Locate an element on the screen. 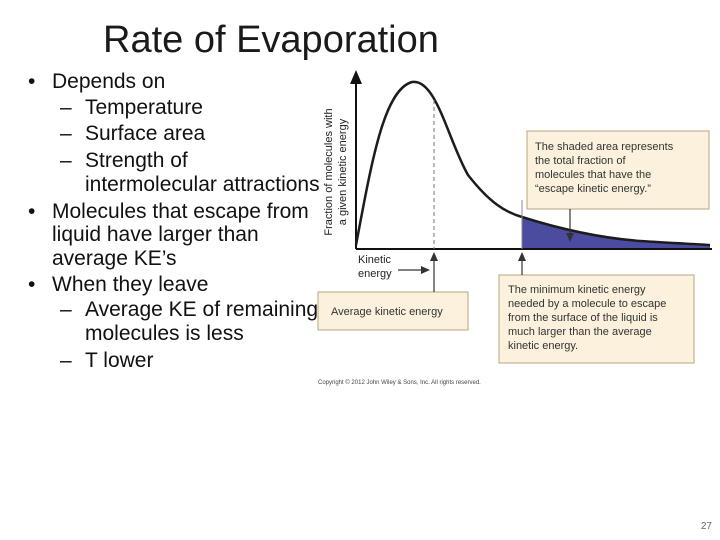 This screenshot has height=540, width=720. callout-shaded-line-4: “escape kinetic energy.” is located at coordinates (593, 189).